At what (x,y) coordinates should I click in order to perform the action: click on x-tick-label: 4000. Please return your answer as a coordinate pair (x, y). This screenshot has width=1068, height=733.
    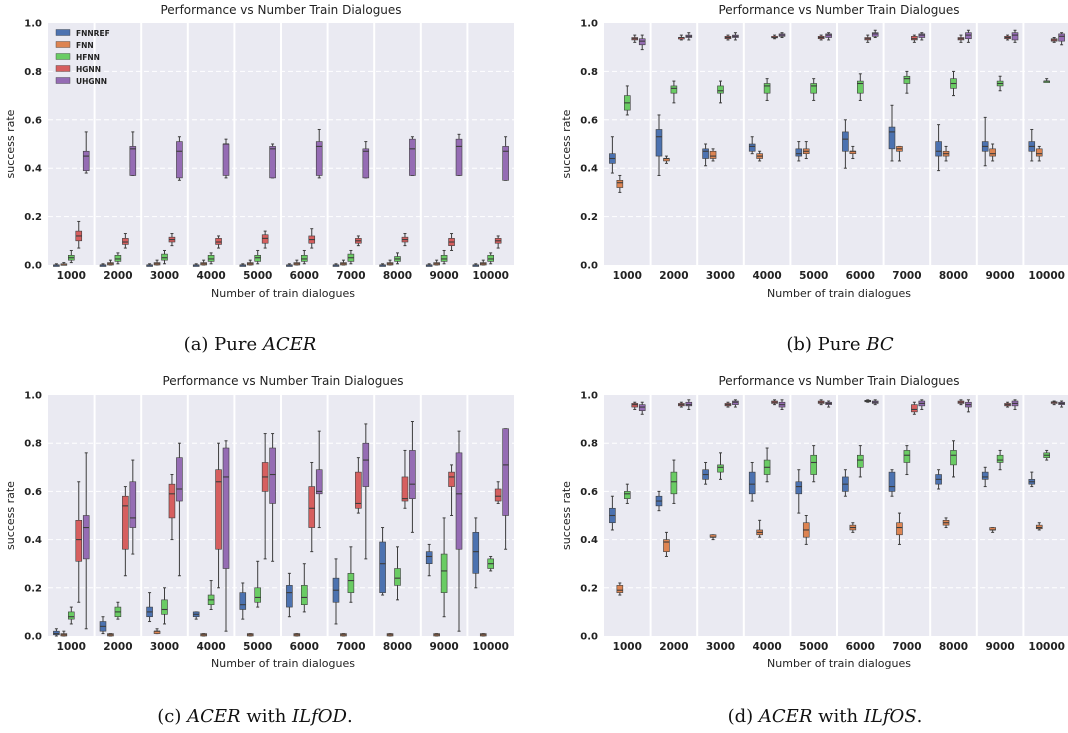
    Looking at the image, I should click on (210, 276).